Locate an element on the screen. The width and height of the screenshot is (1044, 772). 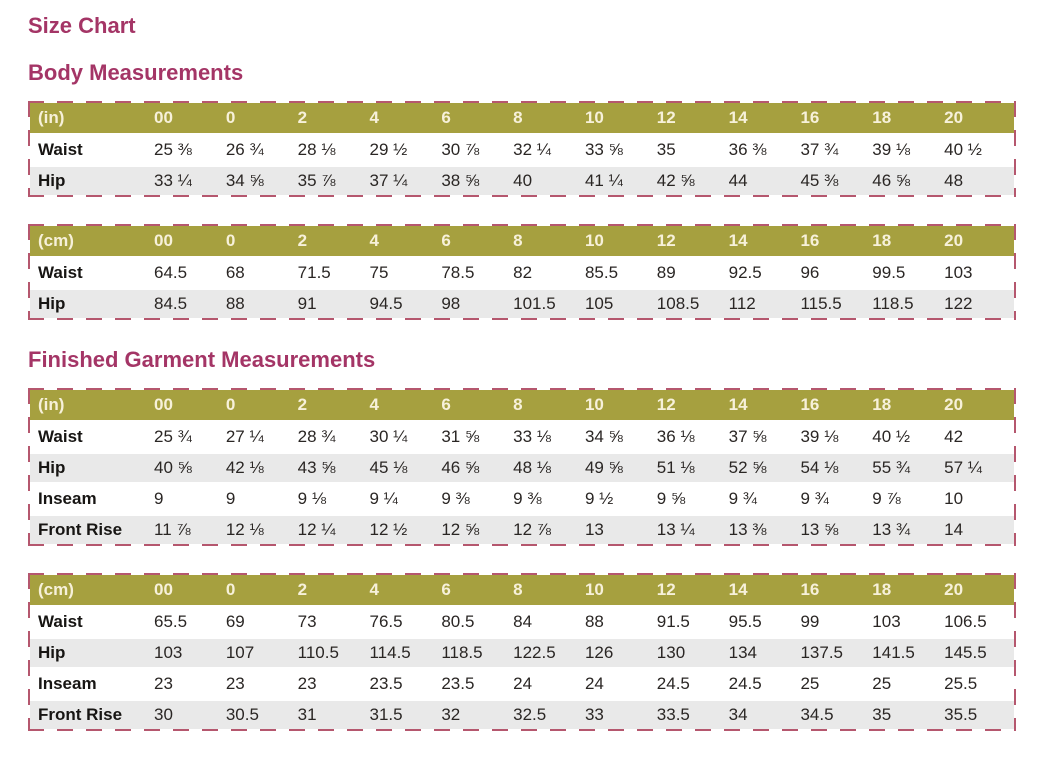
measurement-value: 96 is located at coordinates (834, 272).